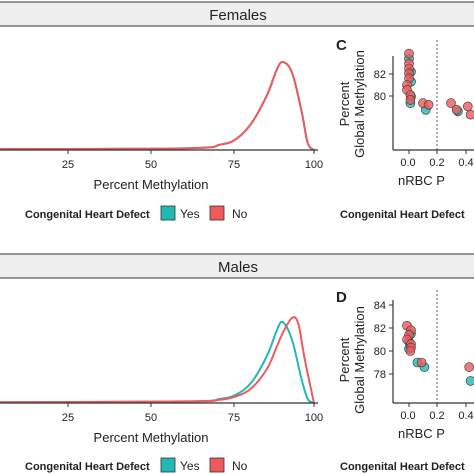  I want to click on panel-letter: C, so click(341, 45).